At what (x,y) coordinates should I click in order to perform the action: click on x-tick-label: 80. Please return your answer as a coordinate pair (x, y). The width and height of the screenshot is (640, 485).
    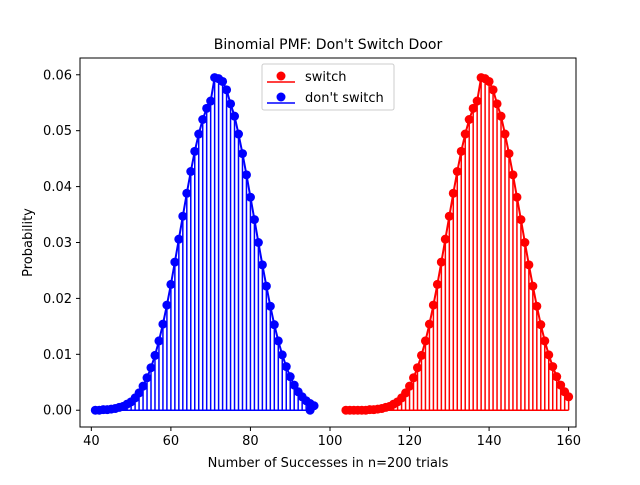
    Looking at the image, I should click on (250, 441).